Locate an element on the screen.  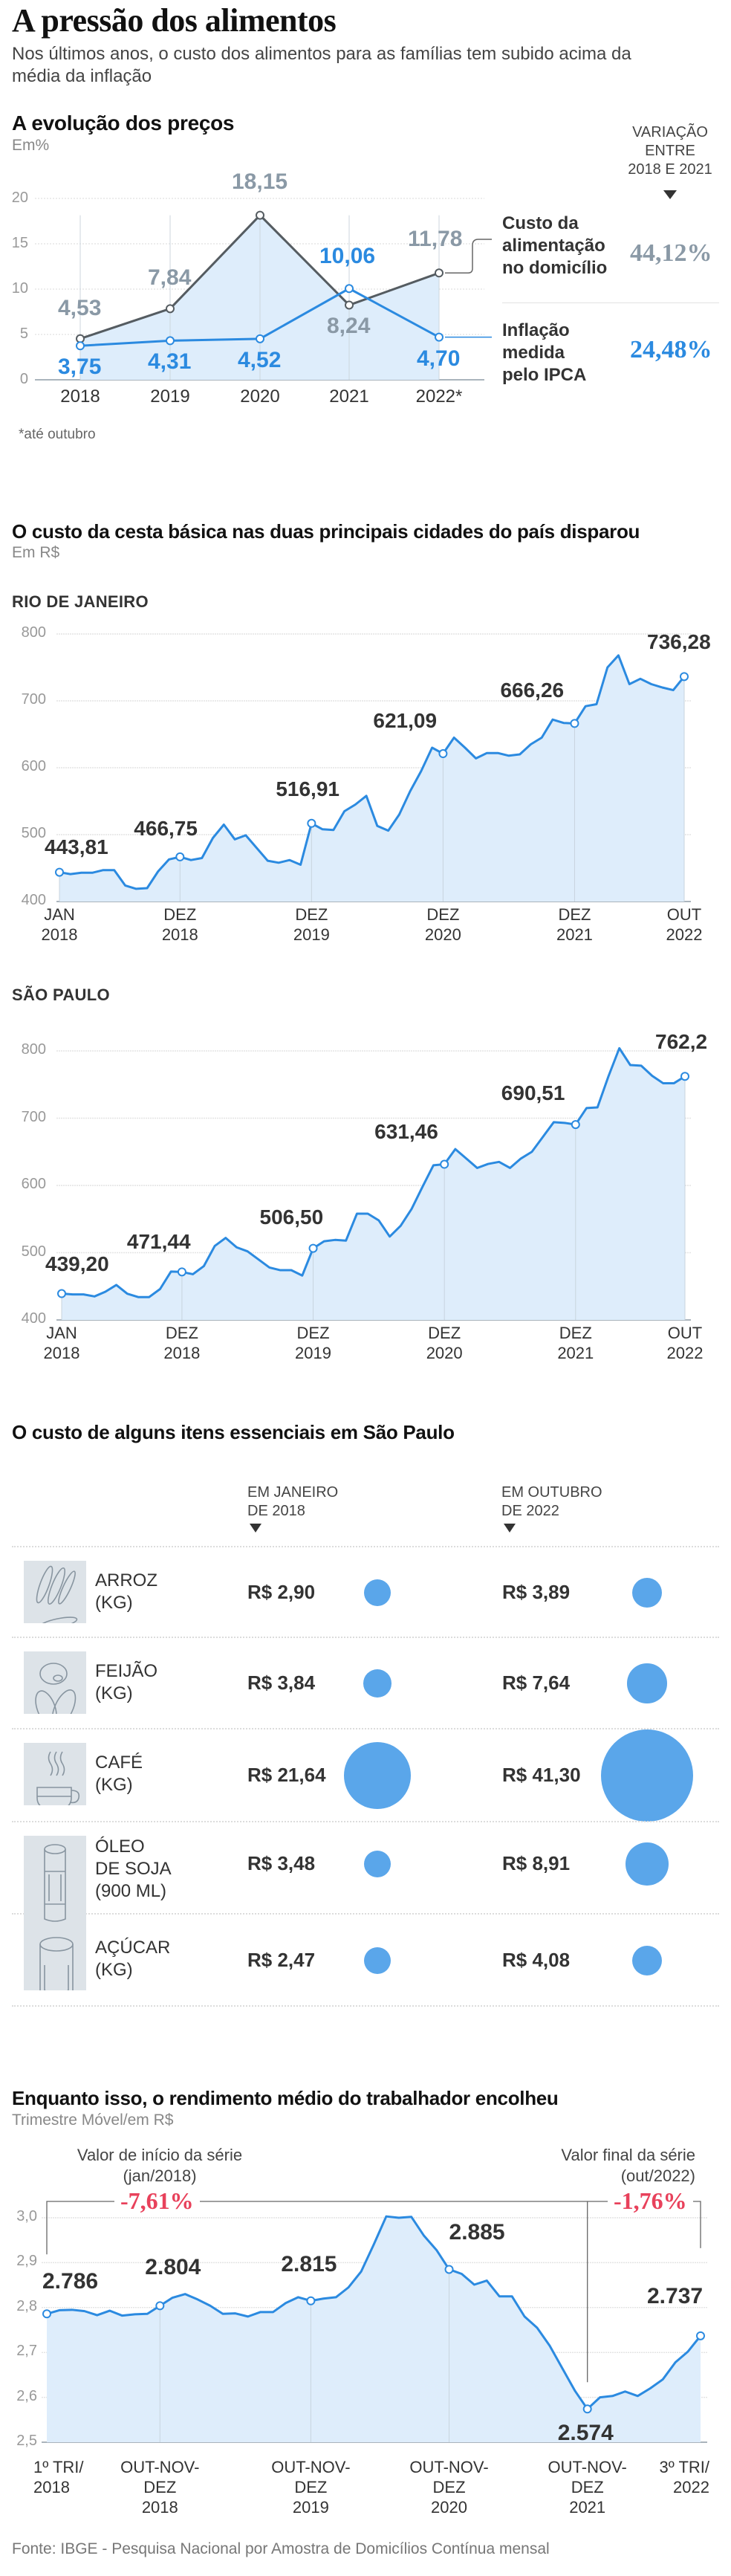
x-tick-label: DEZ 2021 is located at coordinates (575, 1343).